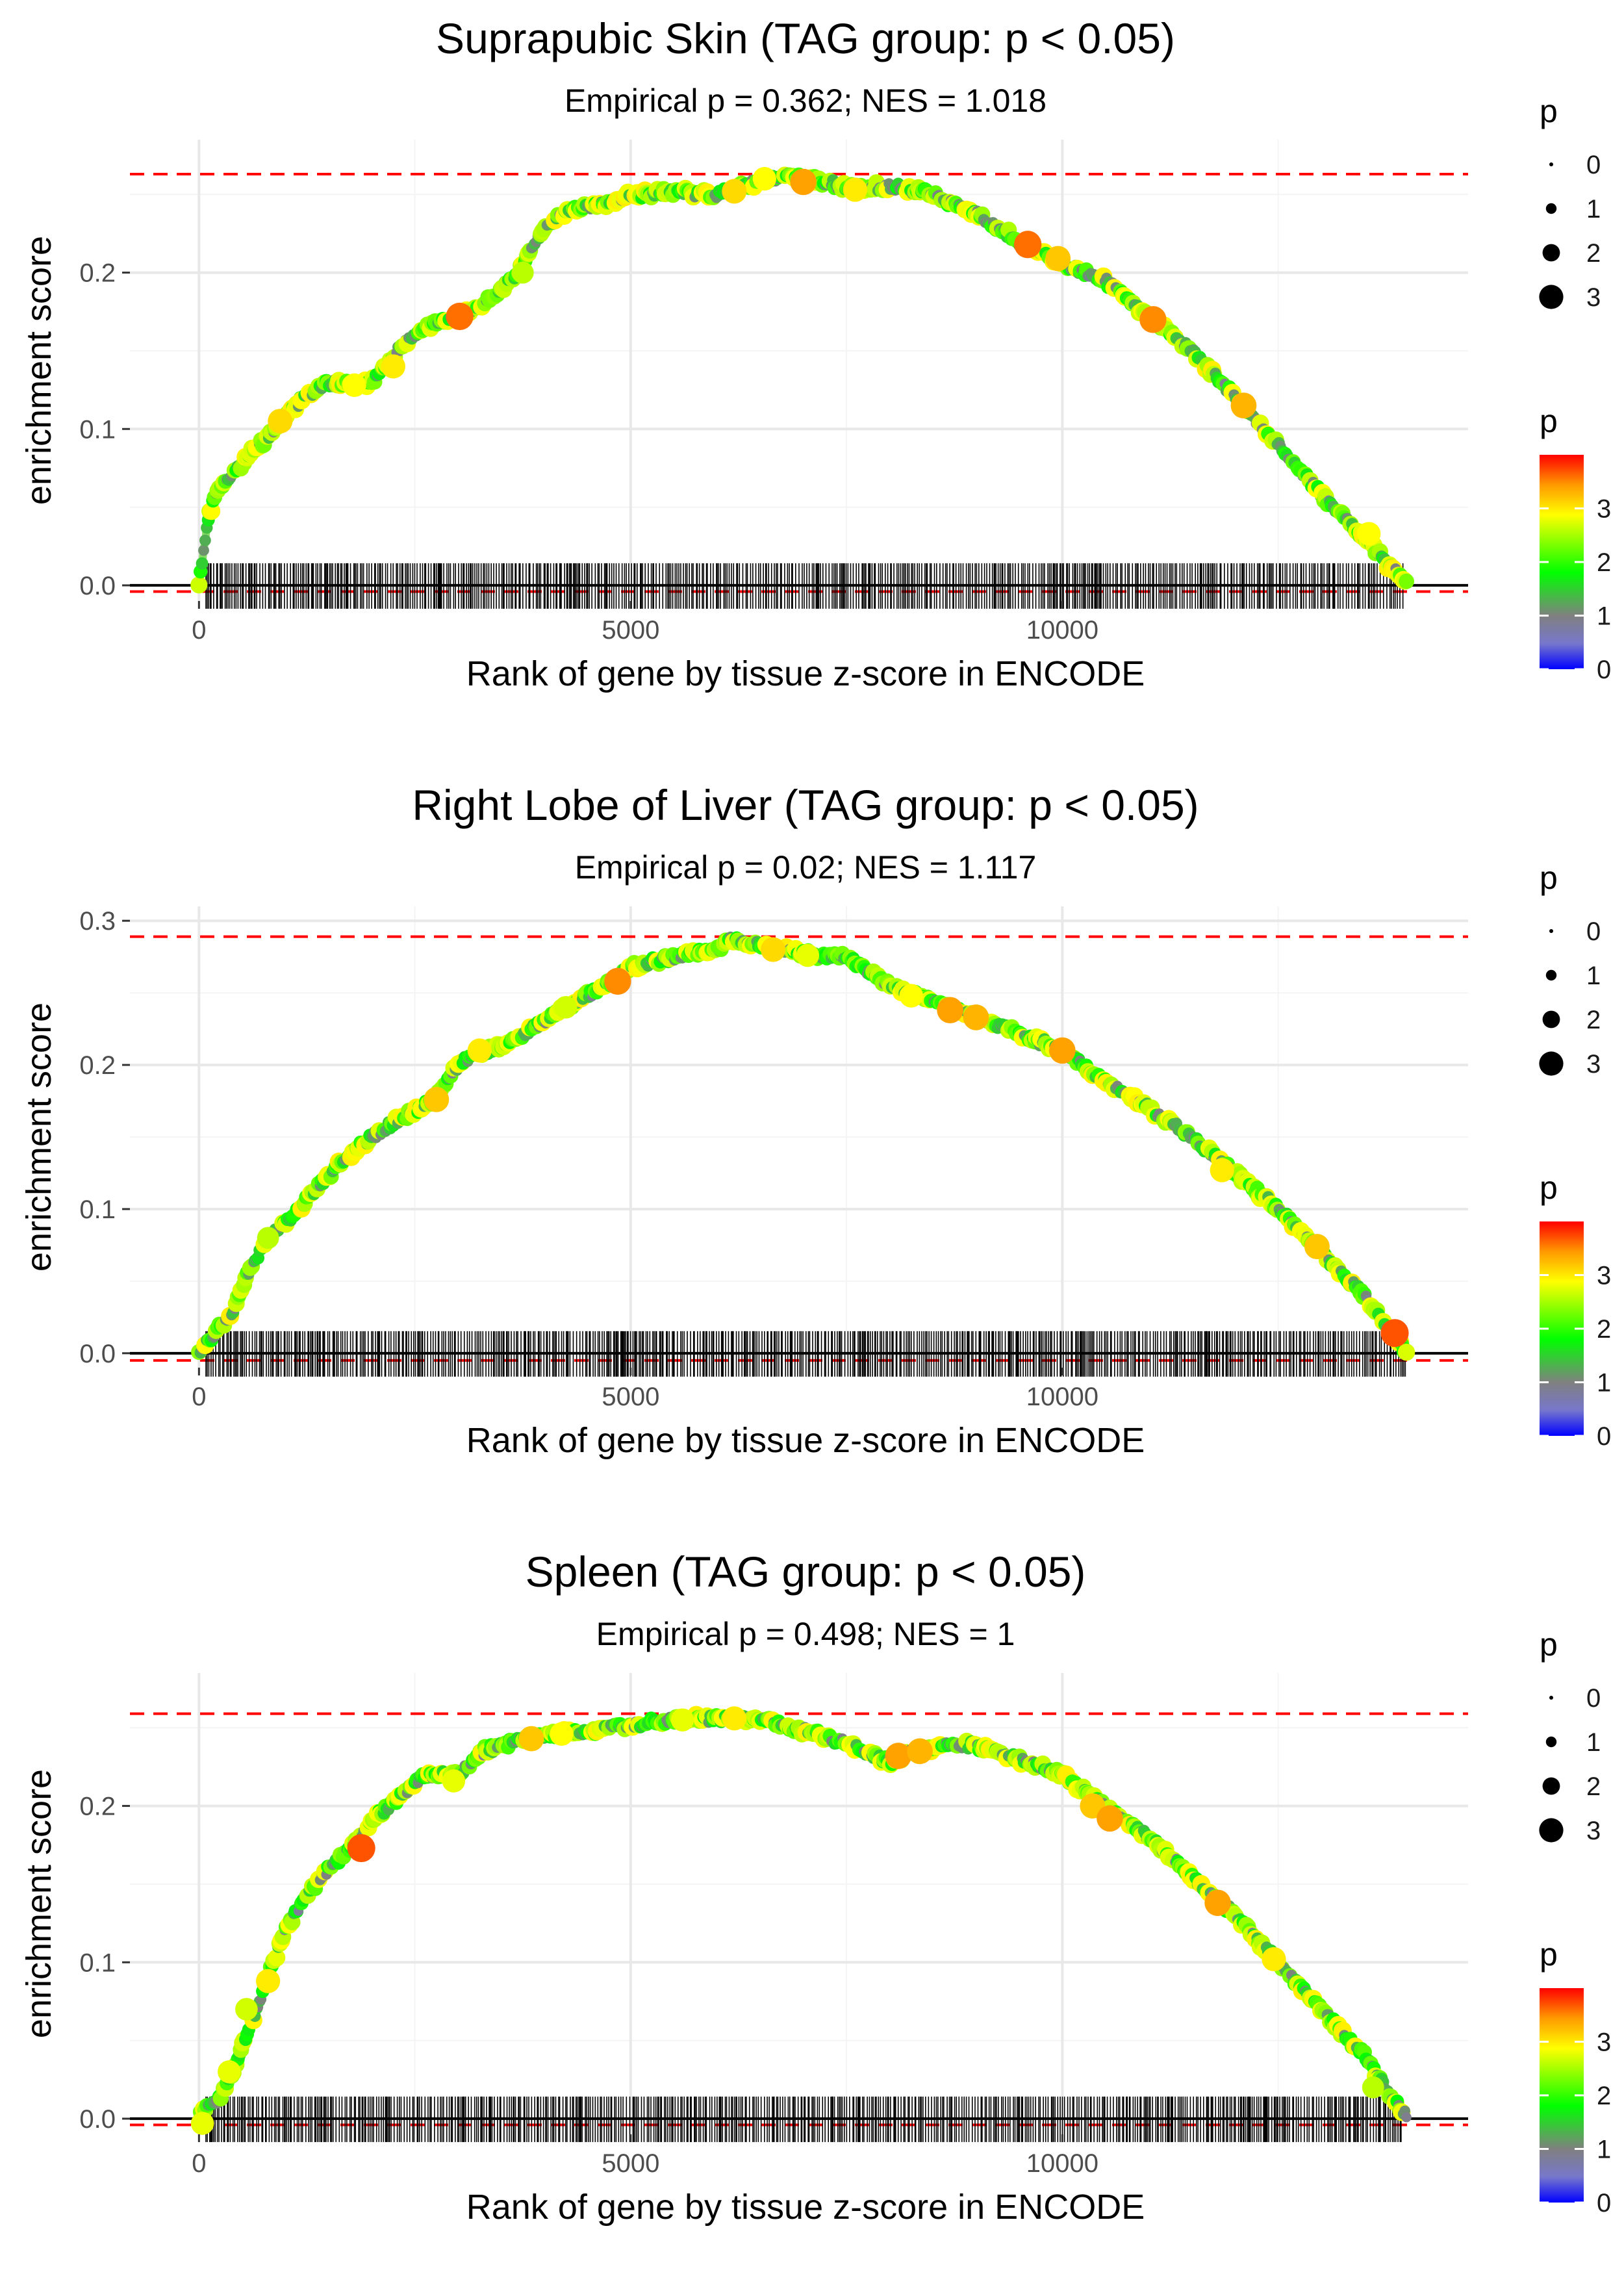 Image resolution: width=1624 pixels, height=2274 pixels. I want to click on size-legend-label: 0, so click(1593, 931).